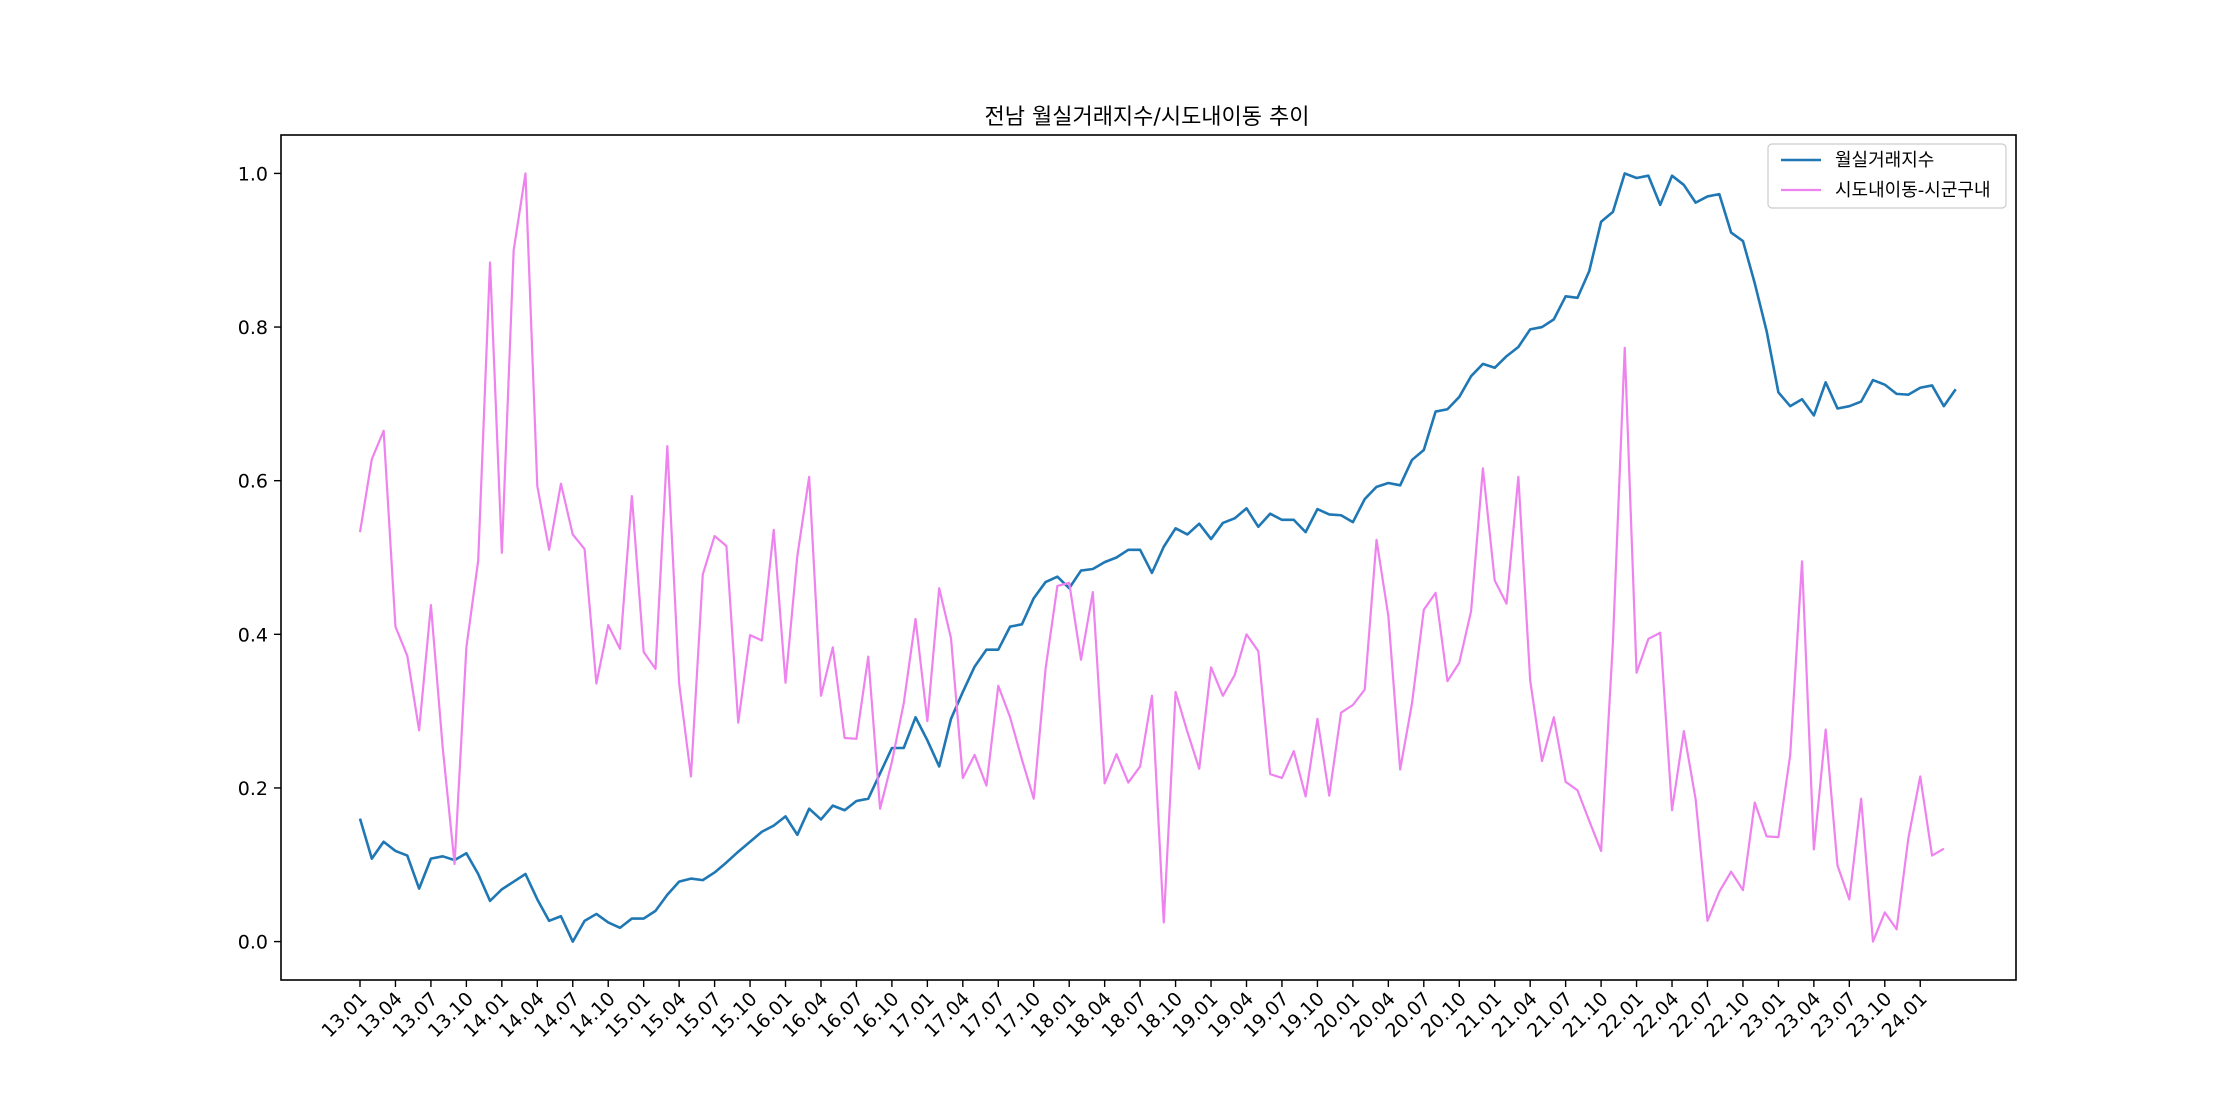 The width and height of the screenshot is (2240, 1120). I want to click on y-tick-label: 0.8, so click(253, 328).